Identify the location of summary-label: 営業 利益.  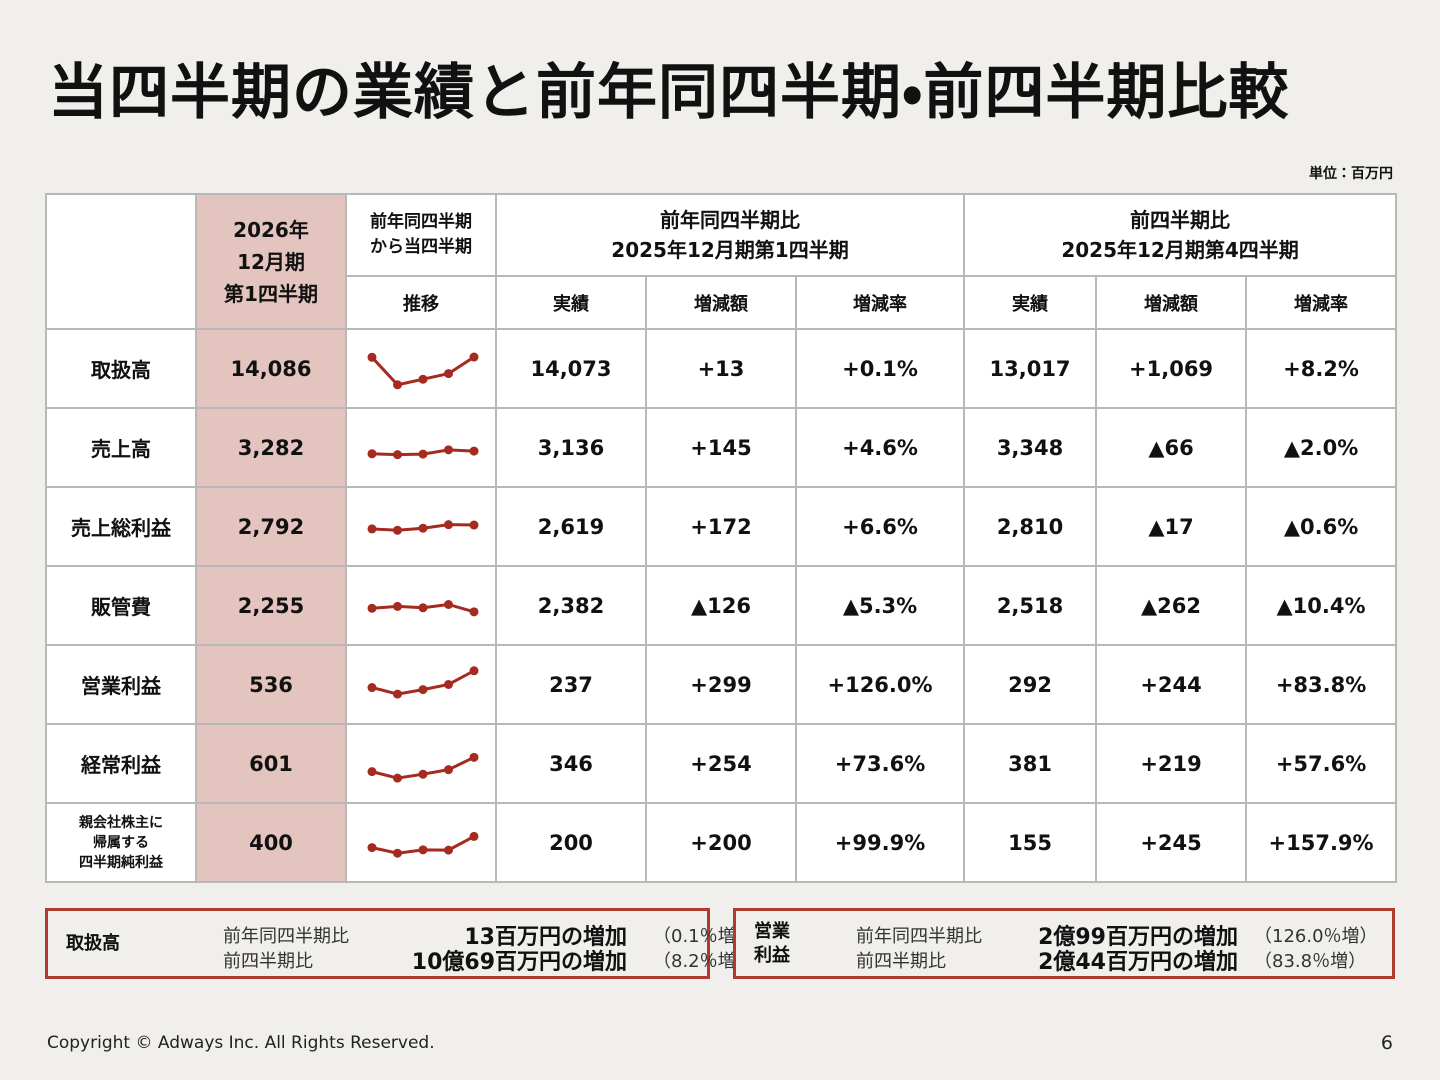
(772, 943).